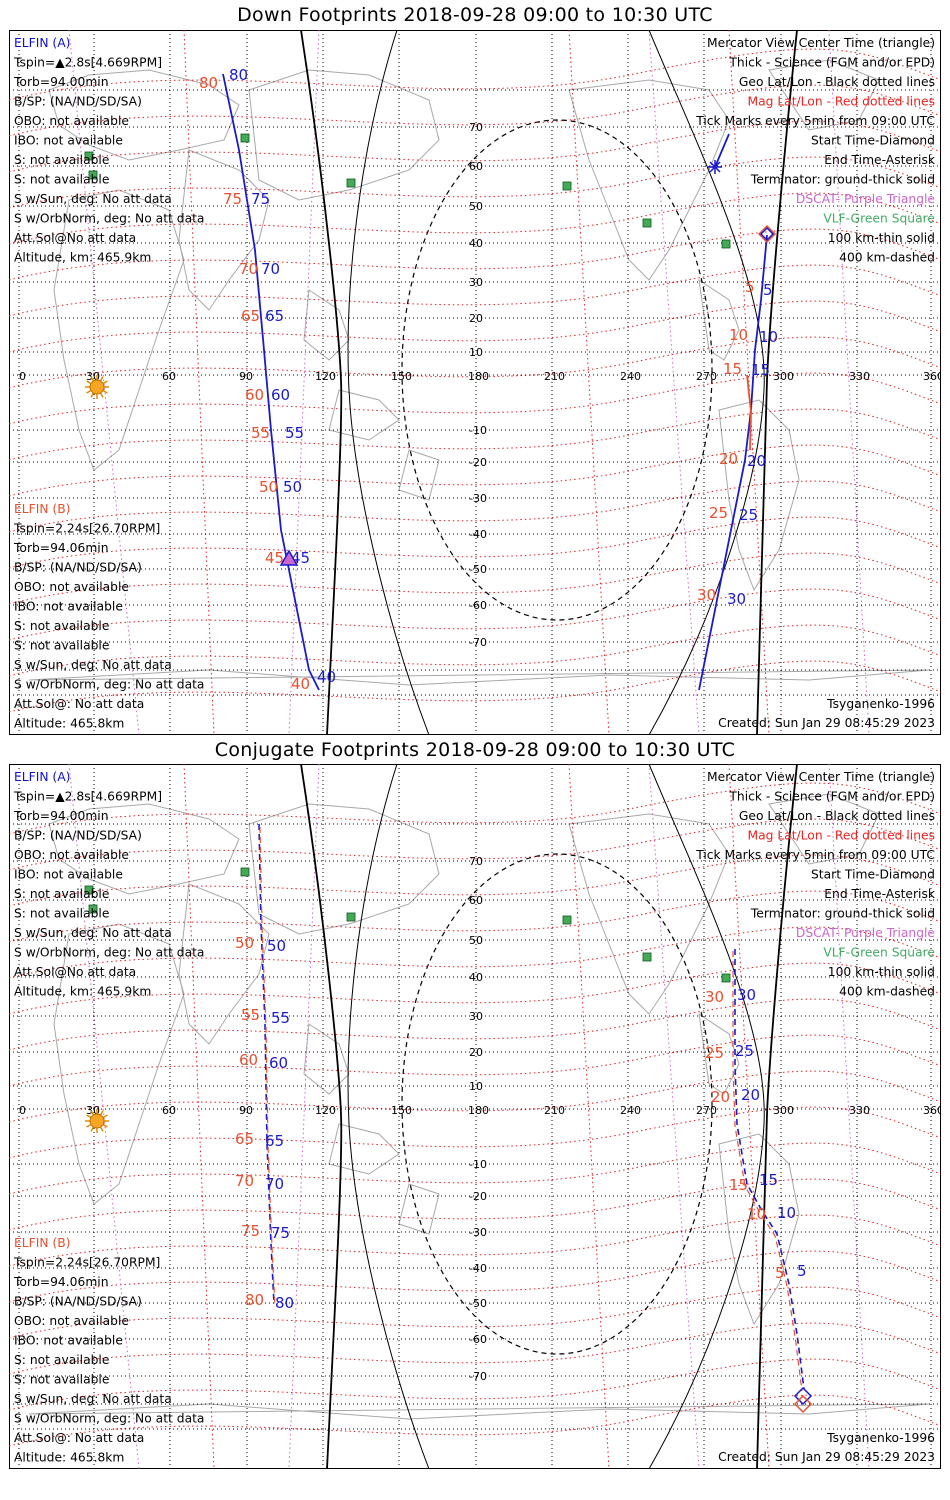 The width and height of the screenshot is (950, 1500). What do you see at coordinates (246, 1110) in the screenshot?
I see `lon-label-90: 90` at bounding box center [246, 1110].